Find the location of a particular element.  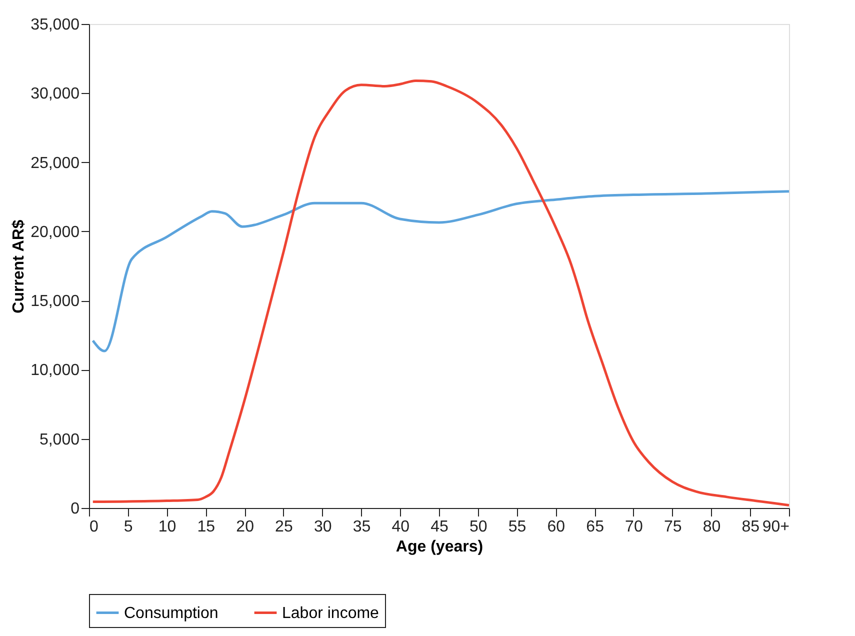

x-tick-label: 90+ is located at coordinates (776, 527).